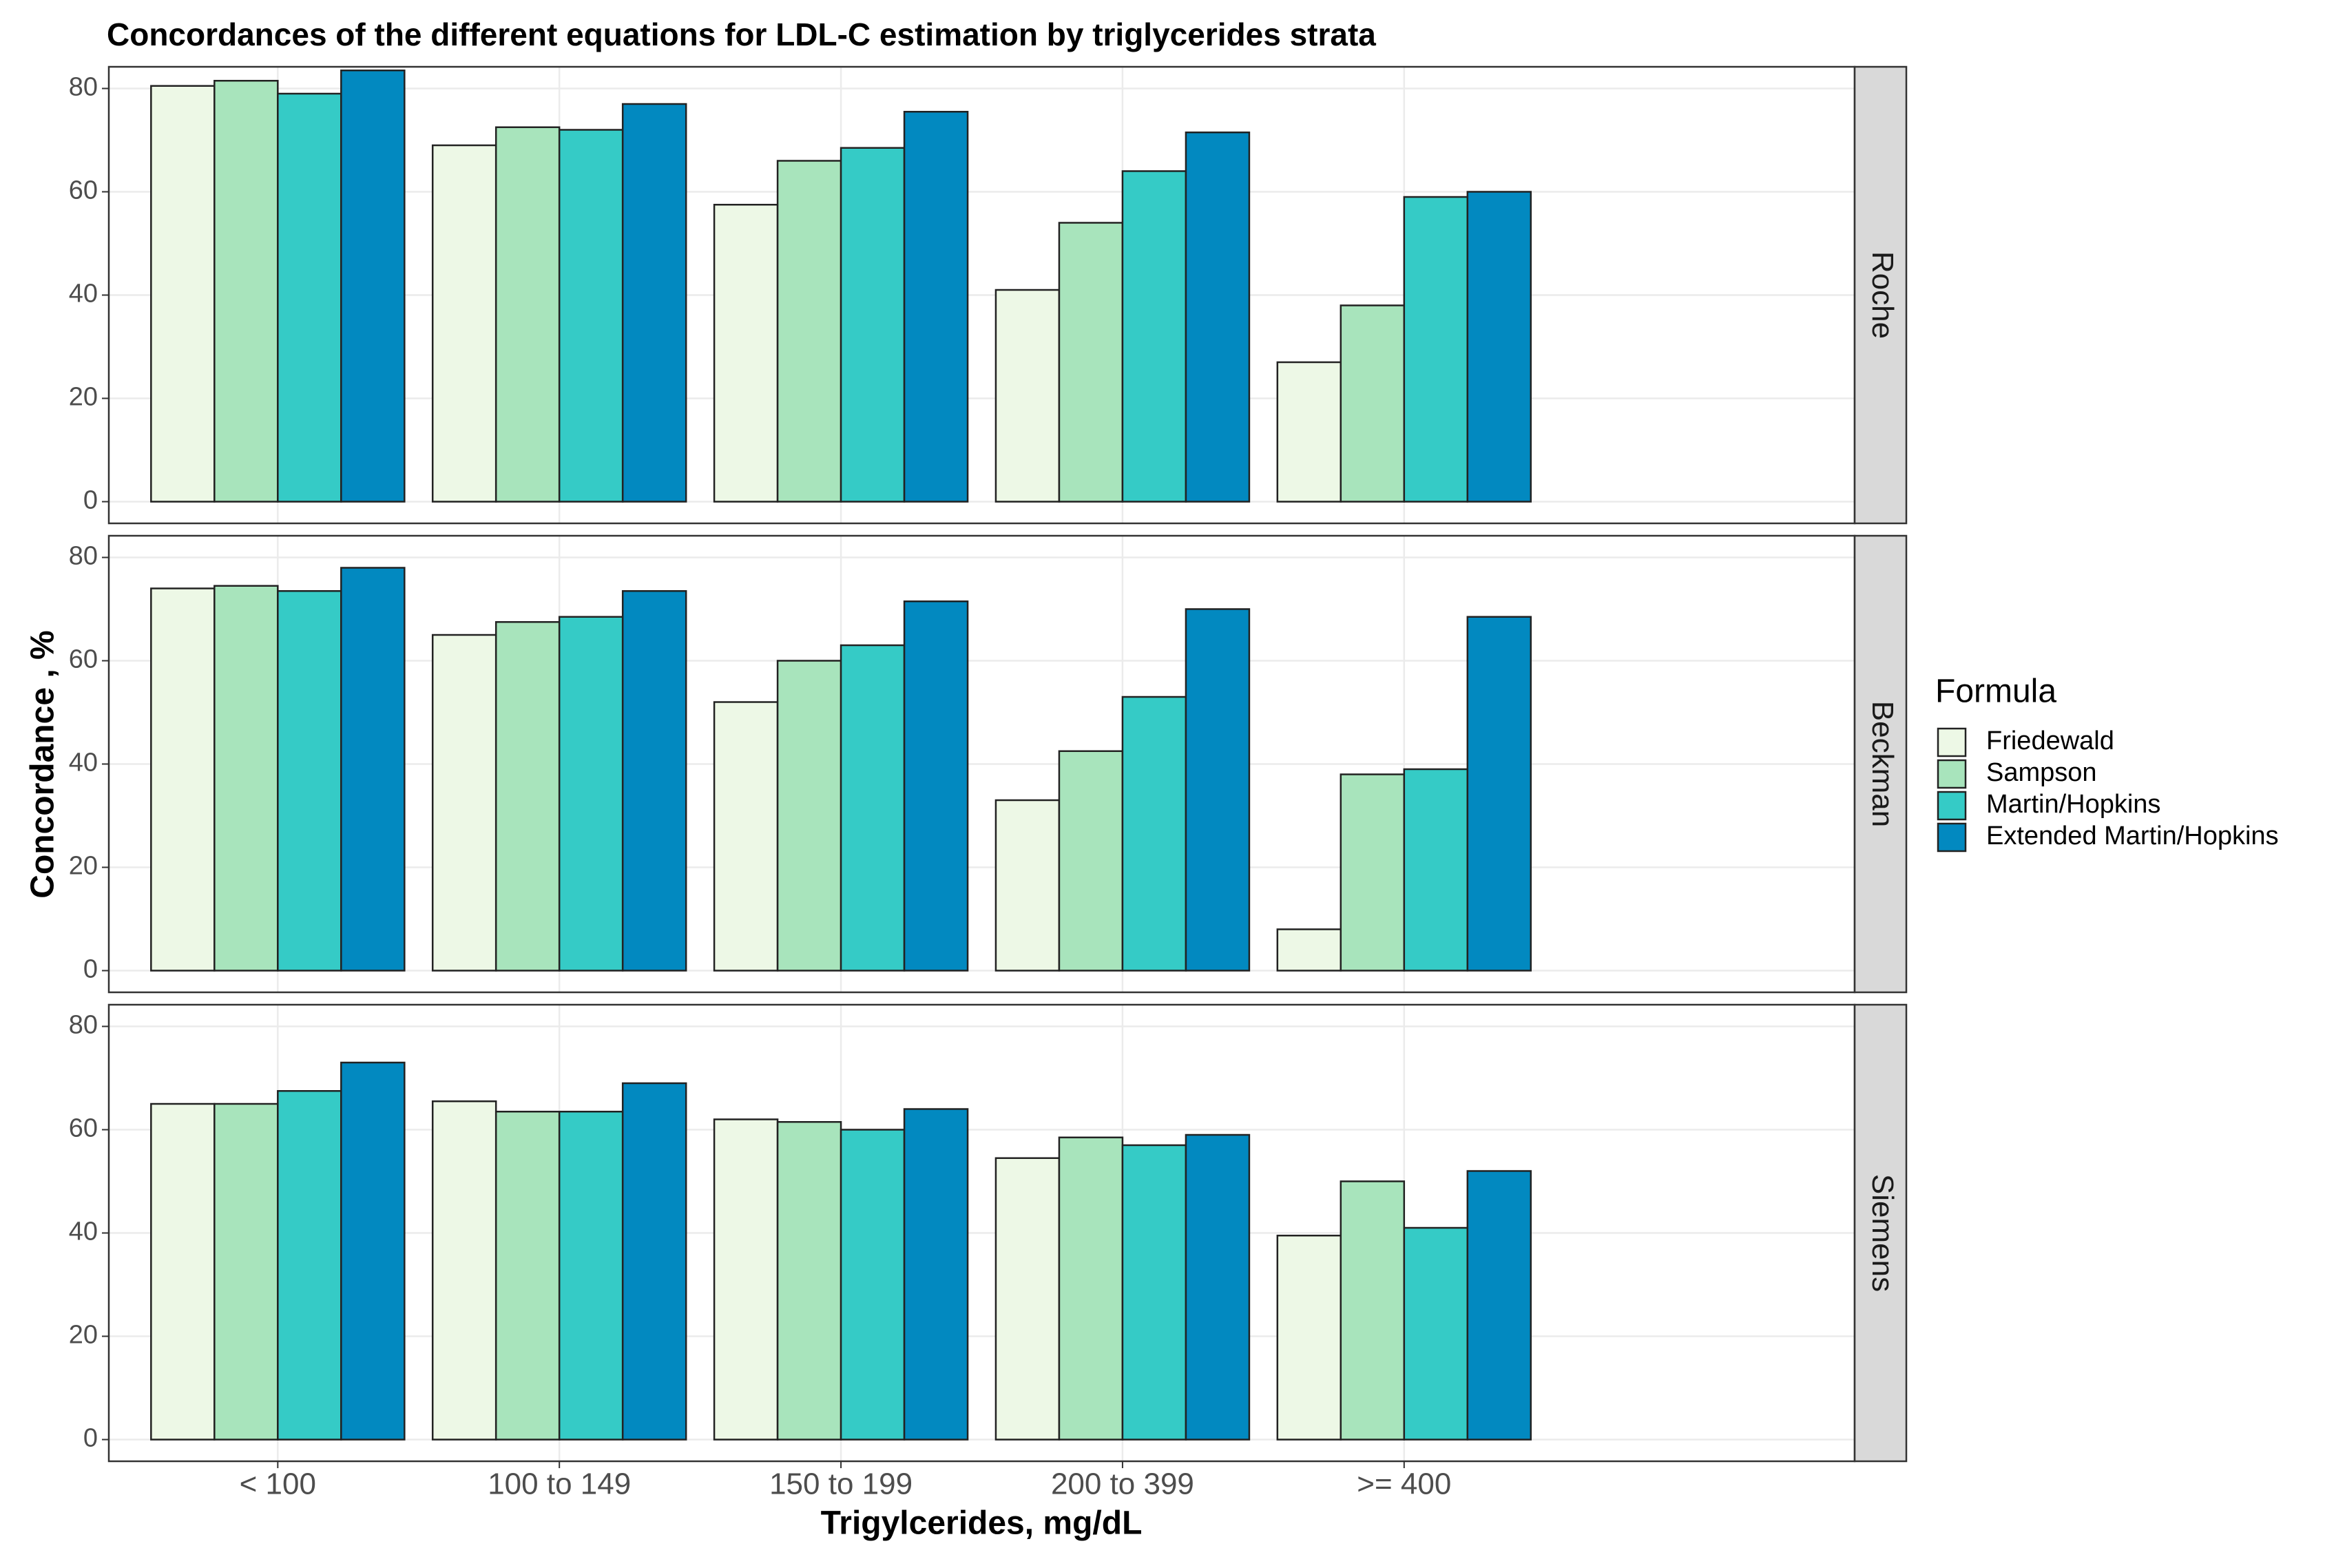 Image resolution: width=2334 pixels, height=1568 pixels. I want to click on legend-label: Sampson, so click(2041, 772).